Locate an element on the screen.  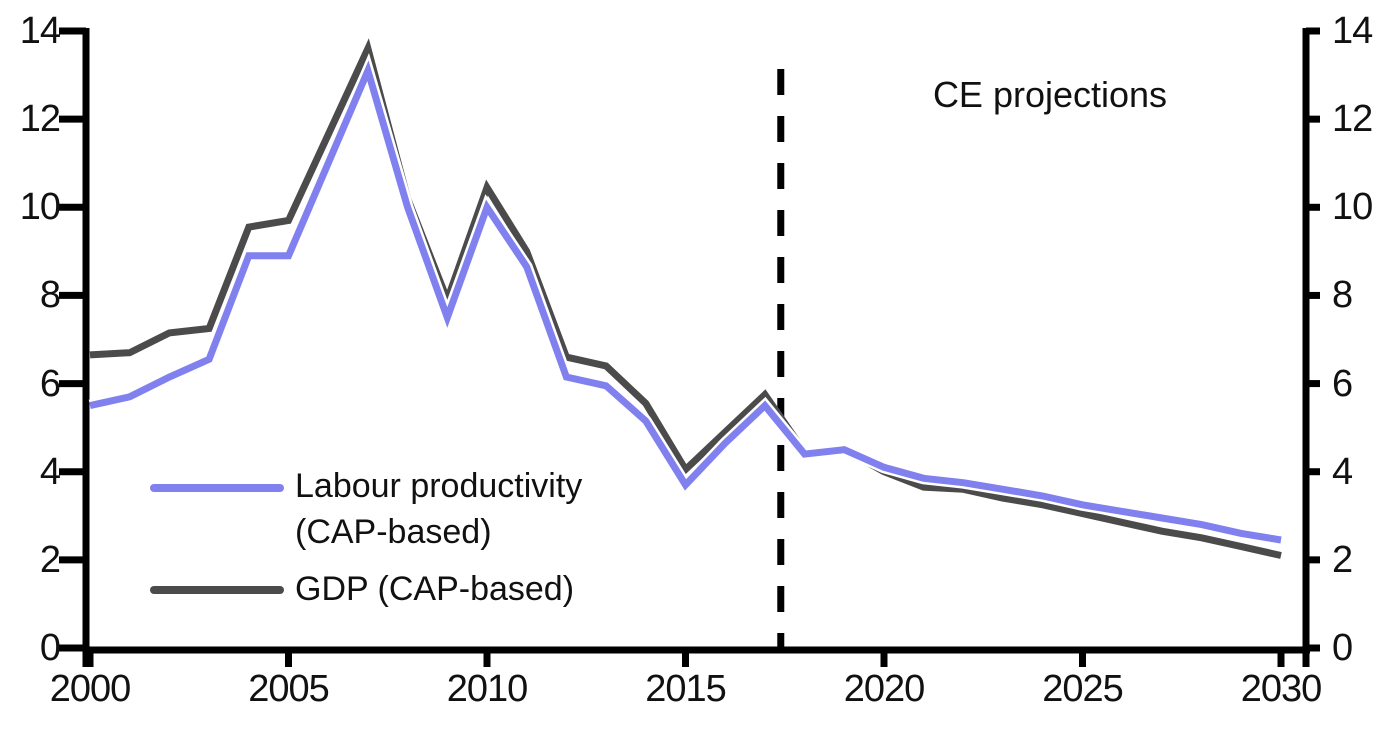
legend-label-line1: Labour productivity is located at coordinates (439, 486).